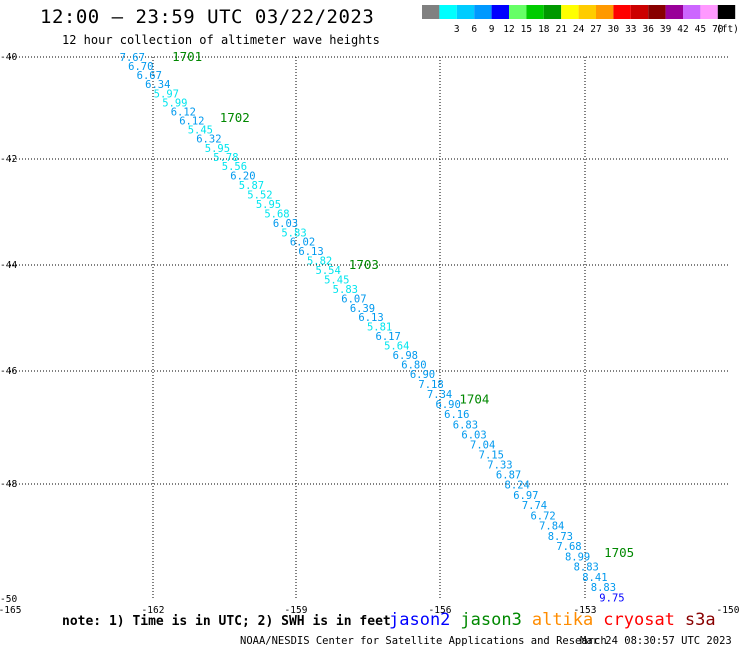 The image size is (740, 650). Describe the element at coordinates (140, 67) in the screenshot. I see `swh-value-label: 6.70` at that location.